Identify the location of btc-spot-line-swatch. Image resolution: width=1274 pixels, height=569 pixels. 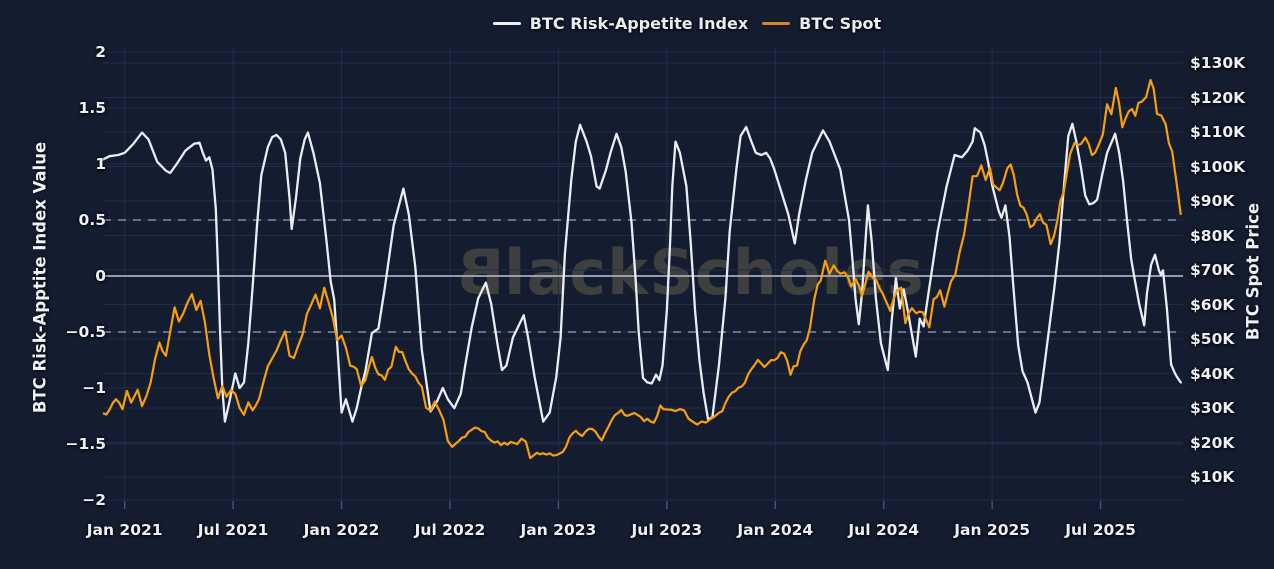
(776, 23).